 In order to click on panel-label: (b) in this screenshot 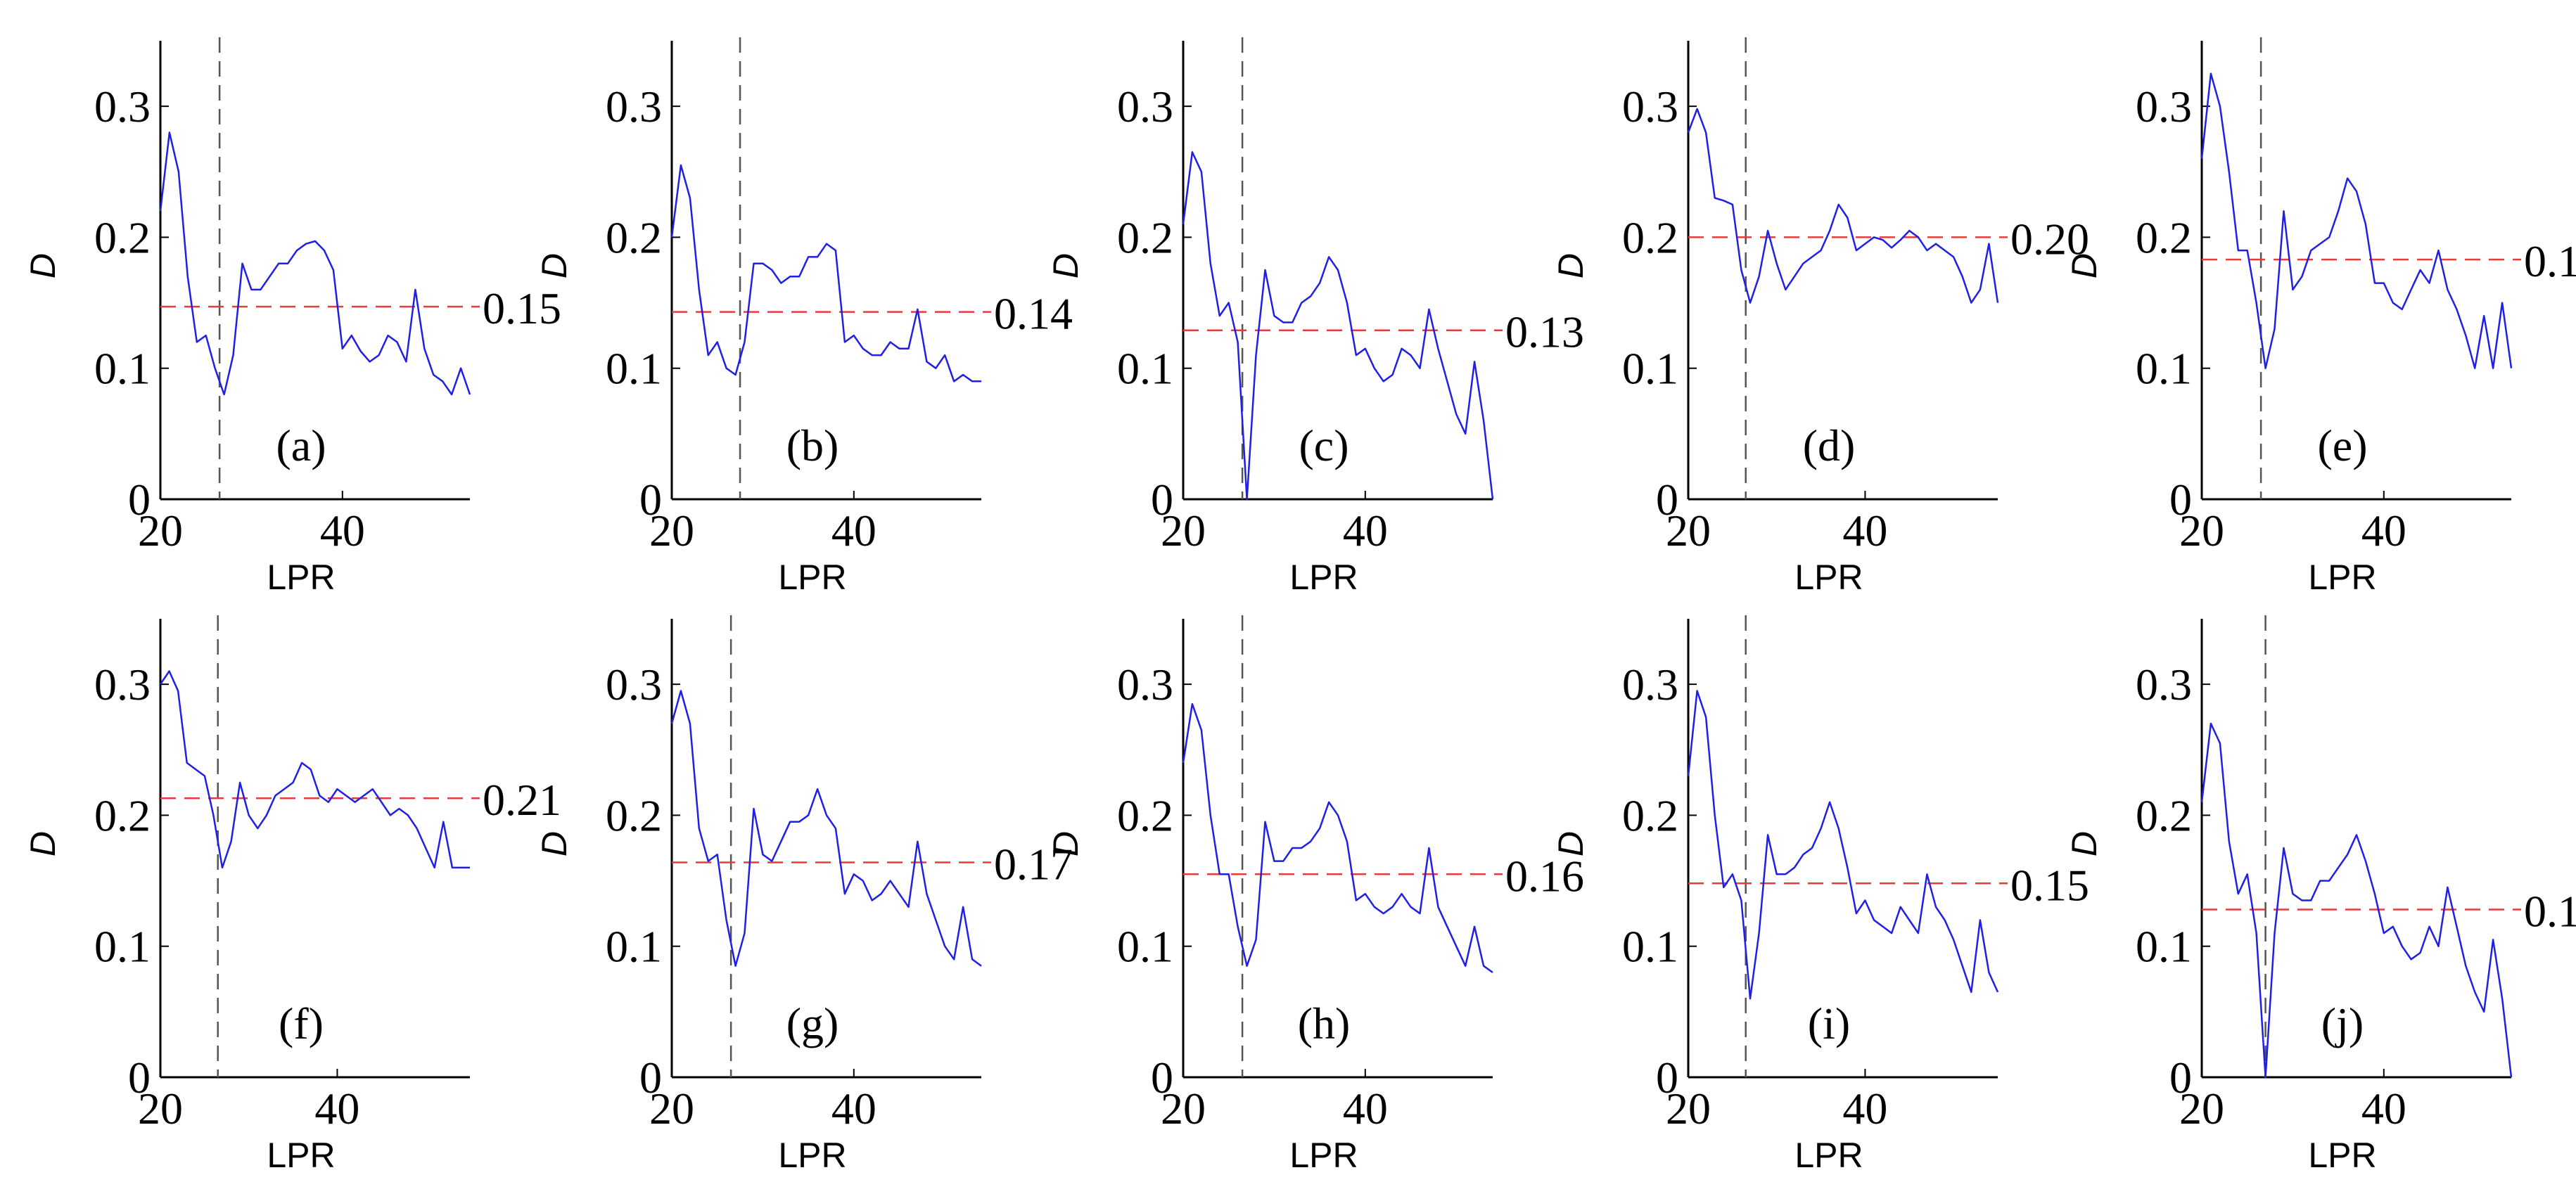, I will do `click(812, 445)`.